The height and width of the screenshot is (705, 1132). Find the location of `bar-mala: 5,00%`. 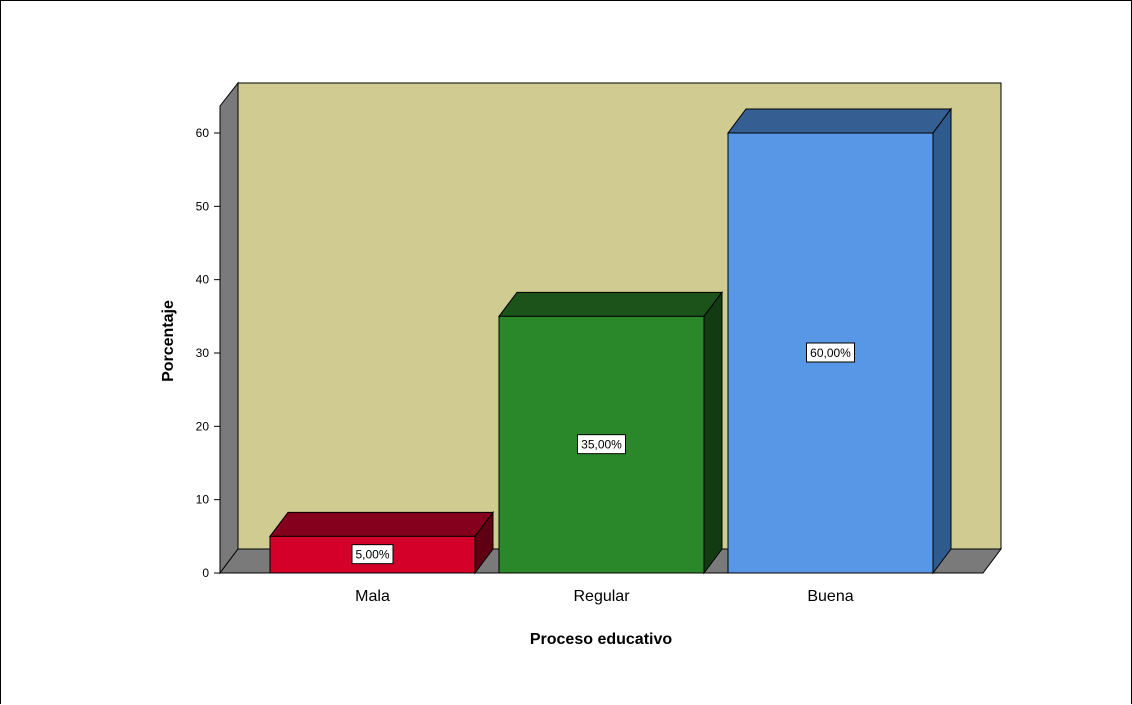

bar-mala: 5,00% is located at coordinates (381, 542).